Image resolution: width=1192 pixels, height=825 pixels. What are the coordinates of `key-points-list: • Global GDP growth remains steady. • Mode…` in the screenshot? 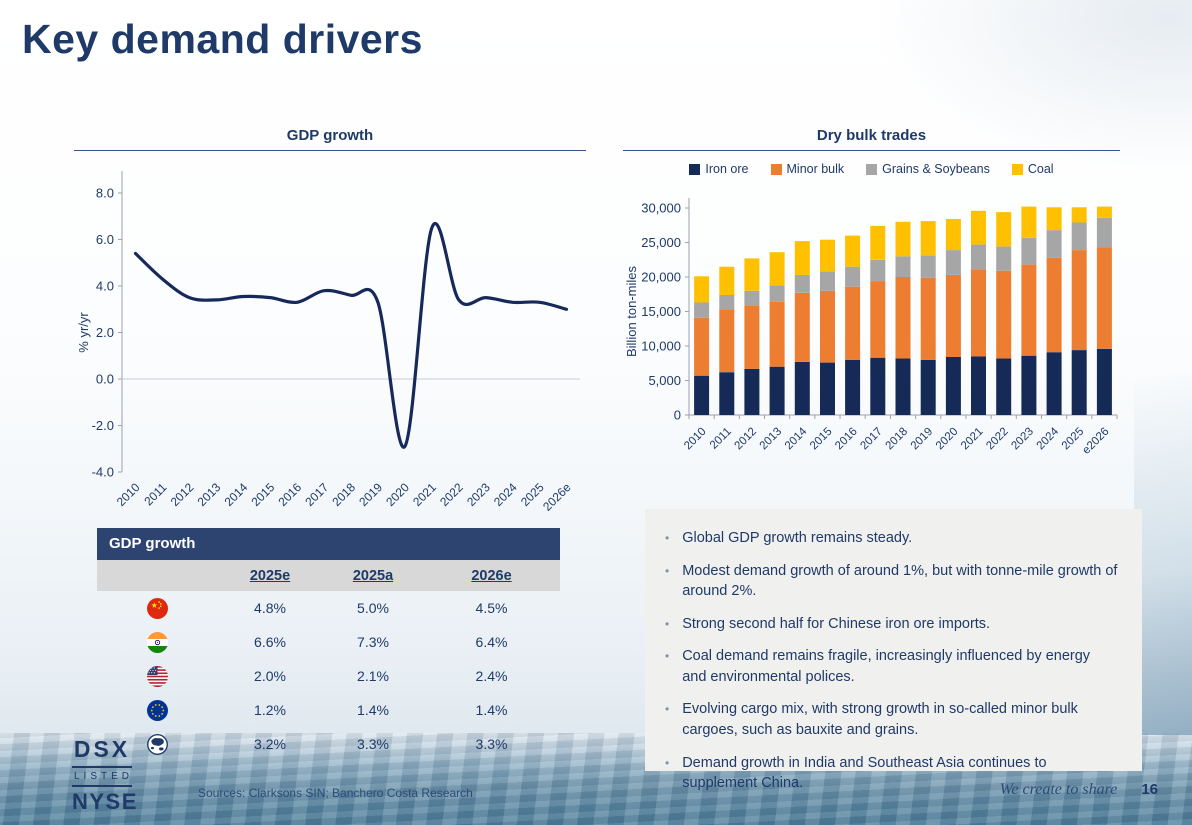 It's located at (891, 661).